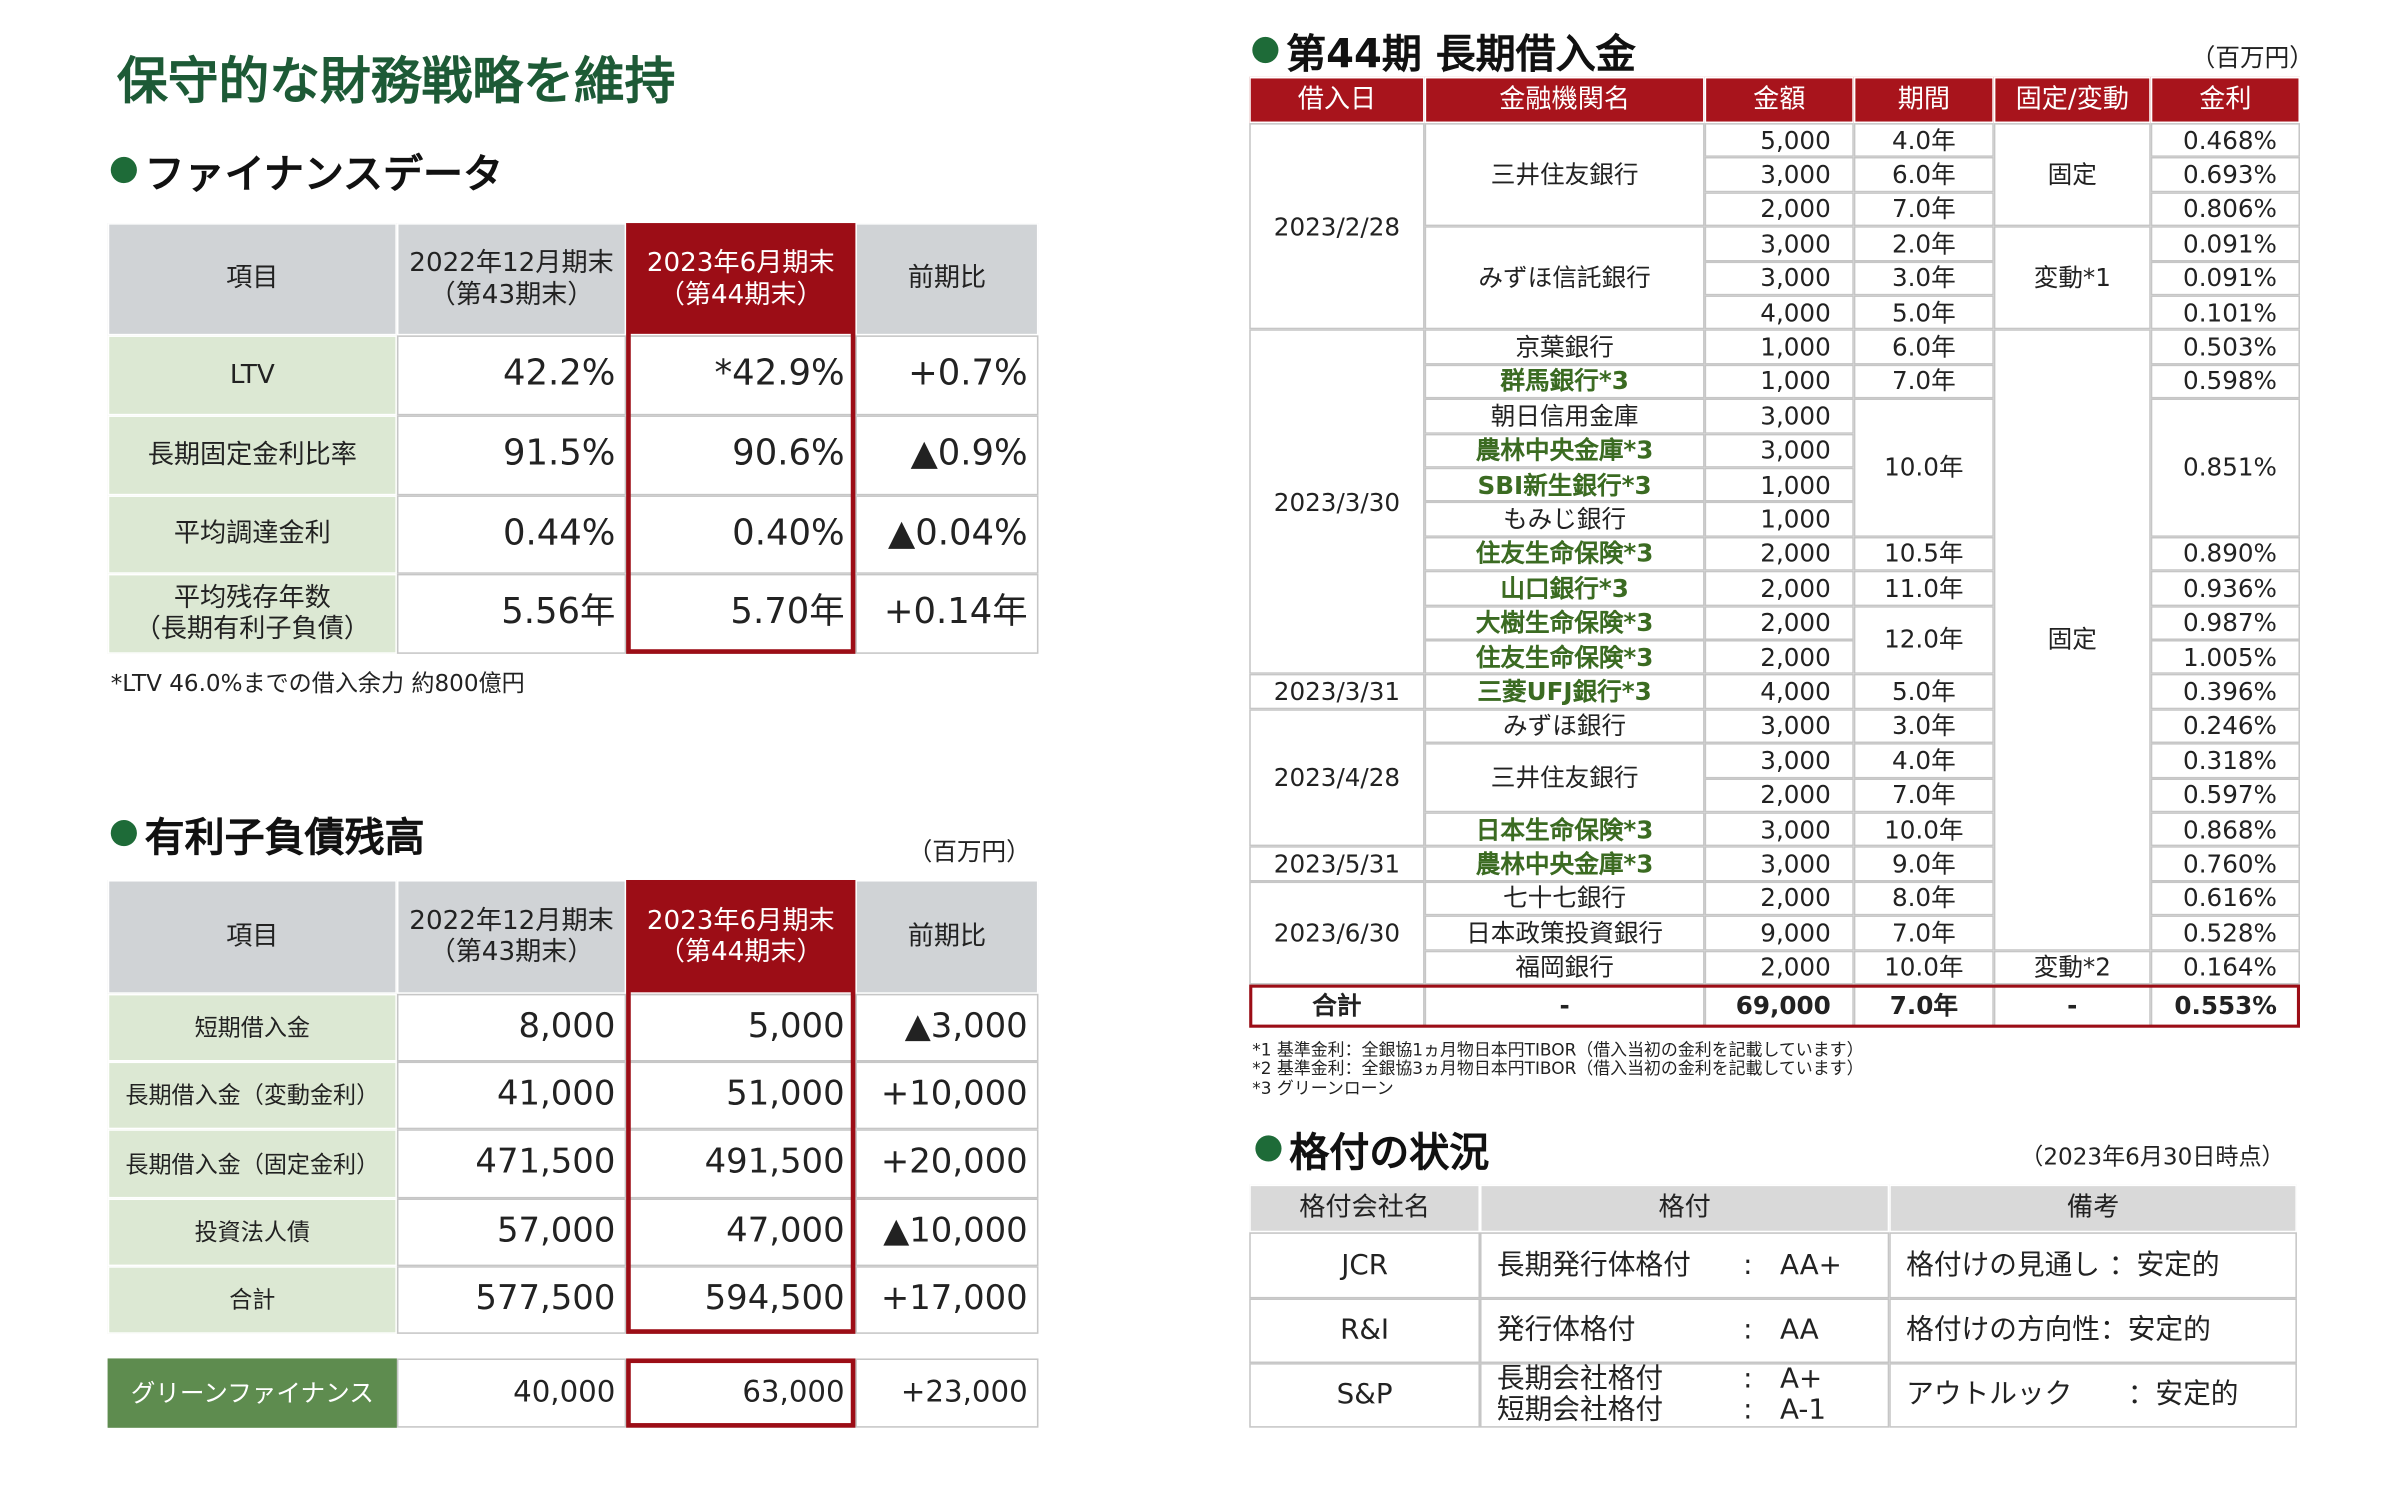 Image resolution: width=2400 pixels, height=1494 pixels. What do you see at coordinates (1923, 1006) in the screenshot?
I see `total-cell: 7.0年` at bounding box center [1923, 1006].